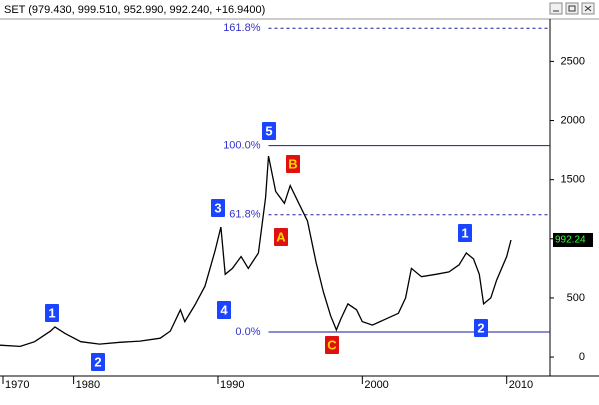  What do you see at coordinates (556, 8) in the screenshot?
I see `minimize-button` at bounding box center [556, 8].